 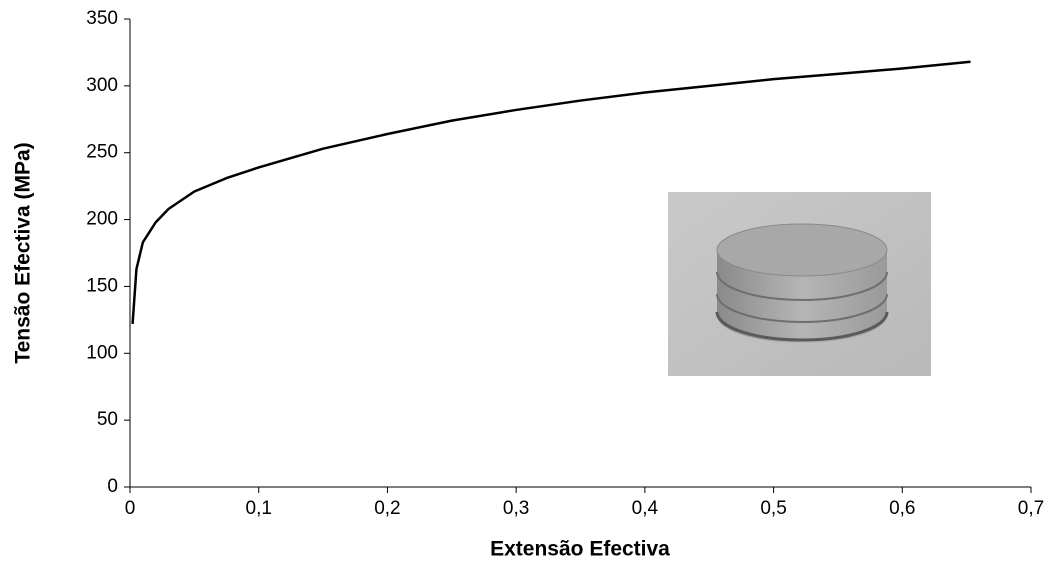 What do you see at coordinates (516, 508) in the screenshot?
I see `x-tick-label: 0,3` at bounding box center [516, 508].